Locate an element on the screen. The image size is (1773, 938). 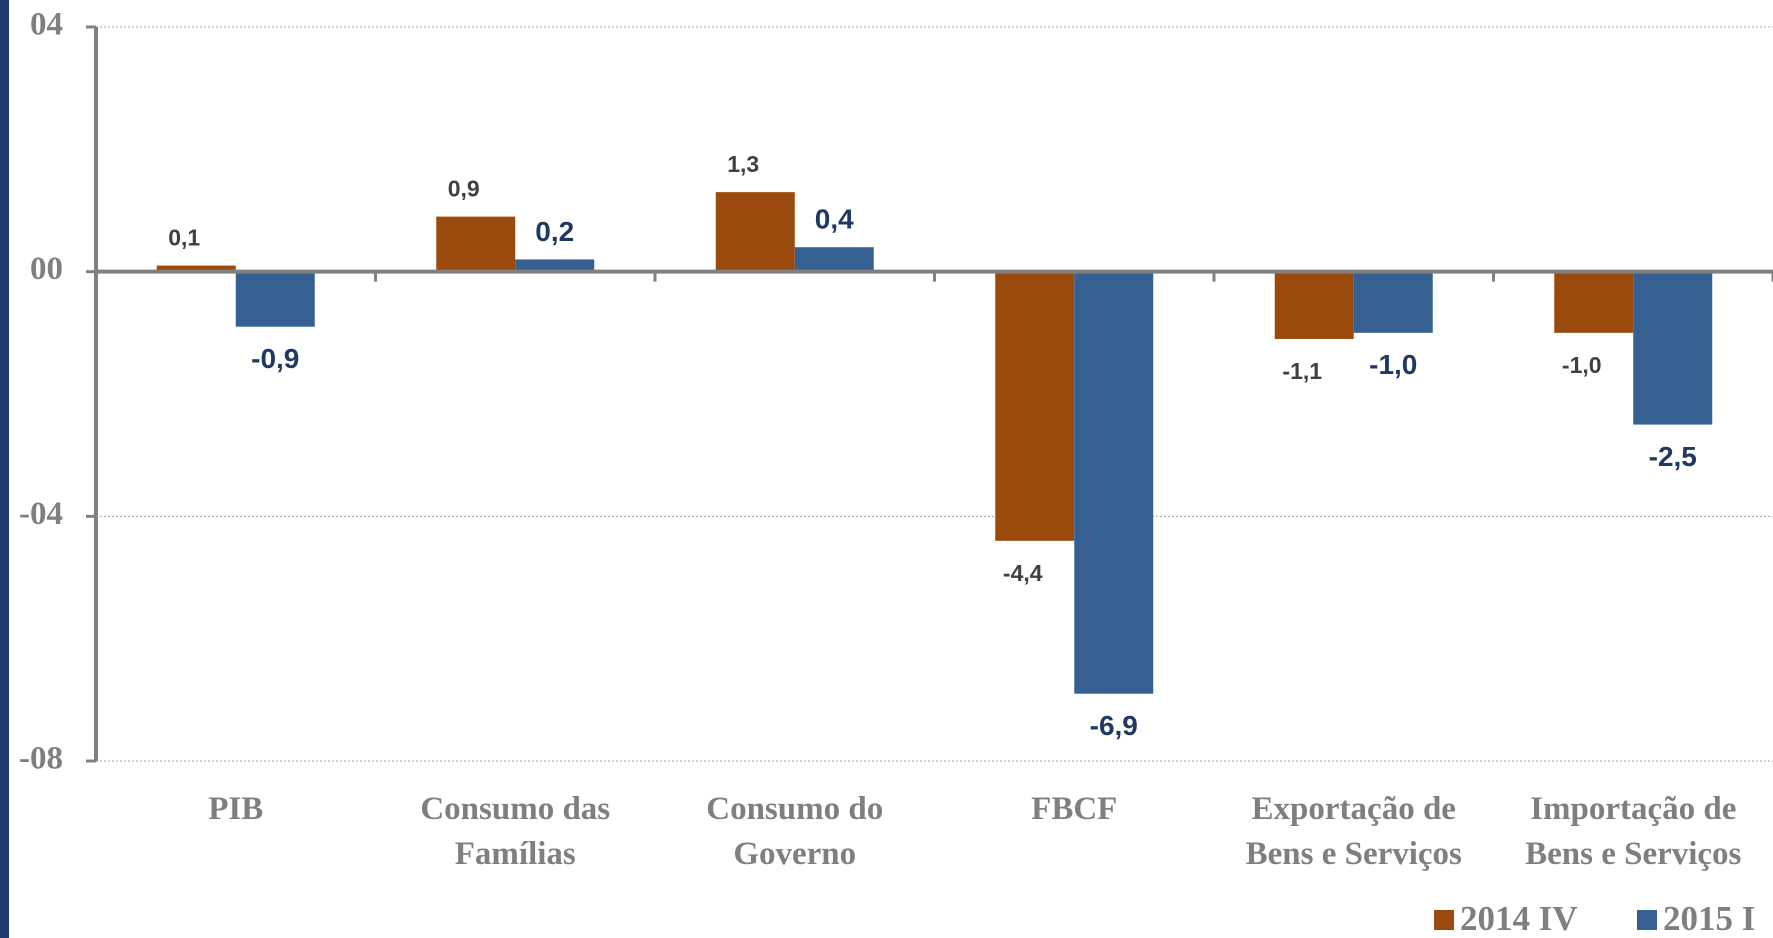
data-label: -4,4 is located at coordinates (1023, 573).